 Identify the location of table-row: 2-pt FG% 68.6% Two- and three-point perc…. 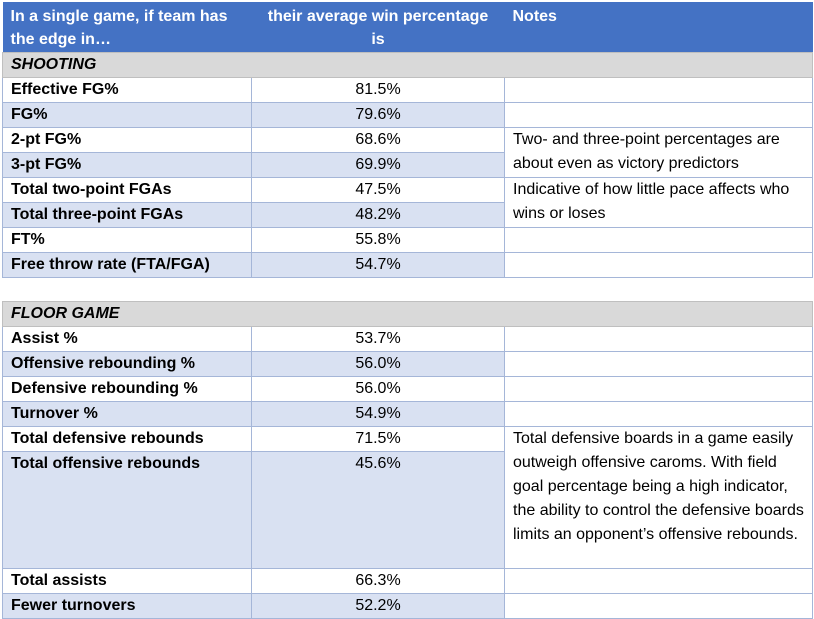
(407, 152).